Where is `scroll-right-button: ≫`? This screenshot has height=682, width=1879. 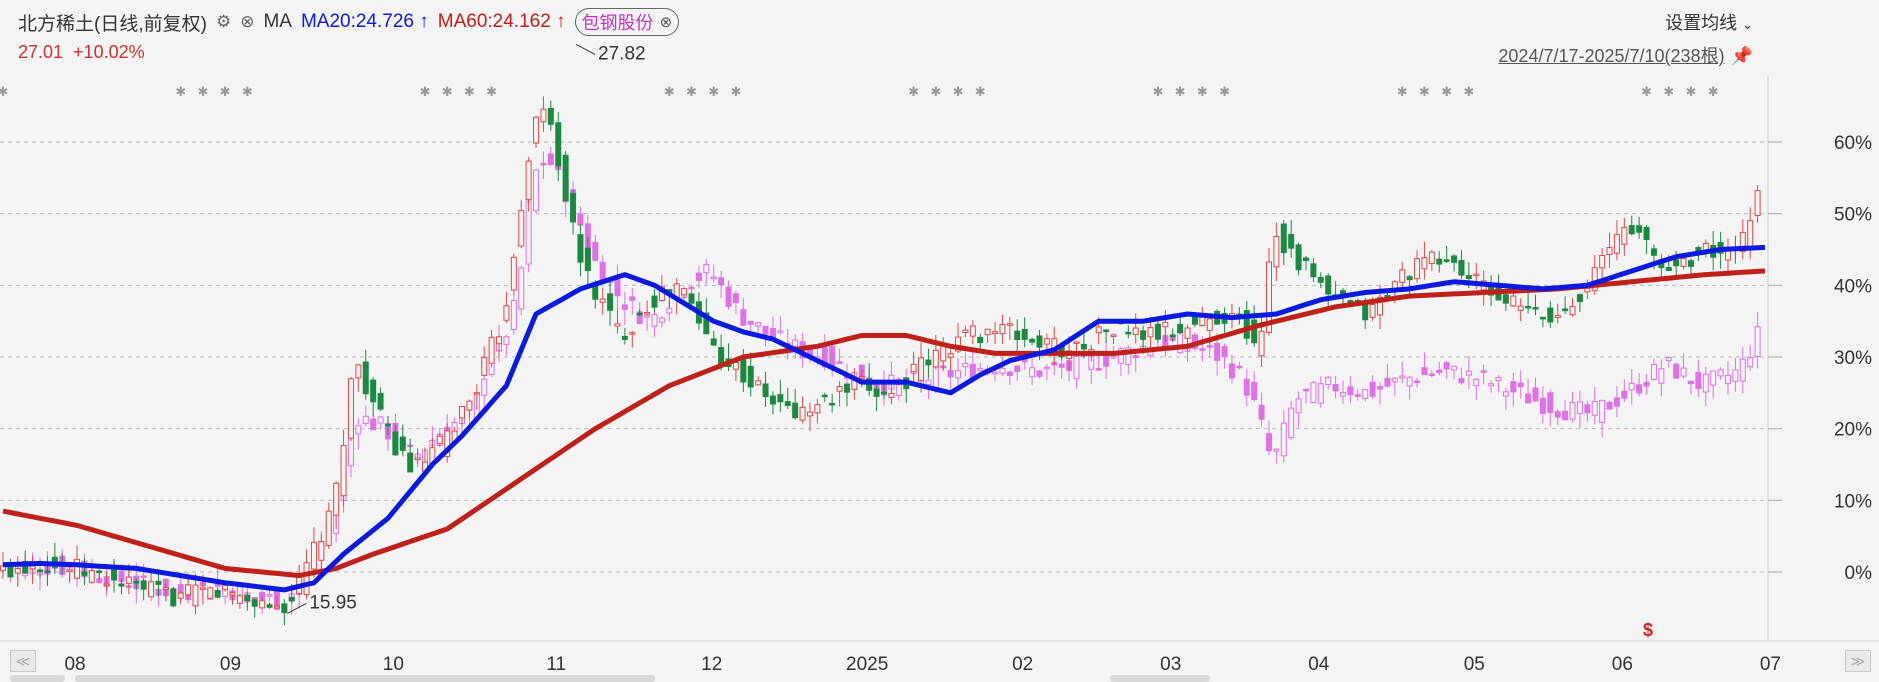
scroll-right-button: ≫ is located at coordinates (1858, 661).